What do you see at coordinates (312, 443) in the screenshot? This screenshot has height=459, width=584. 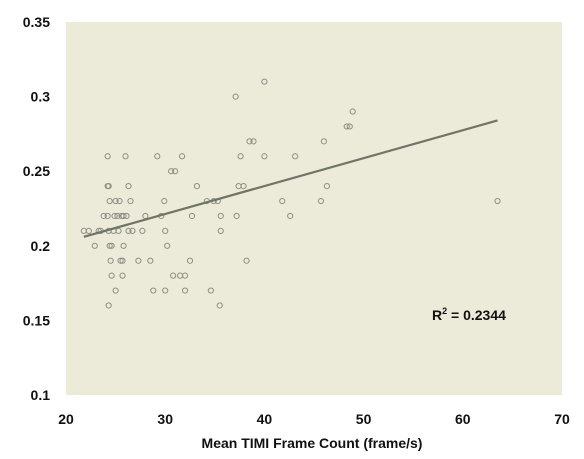 I see `x-axis-label: Mean TIMI Frame Count (frame/s)` at bounding box center [312, 443].